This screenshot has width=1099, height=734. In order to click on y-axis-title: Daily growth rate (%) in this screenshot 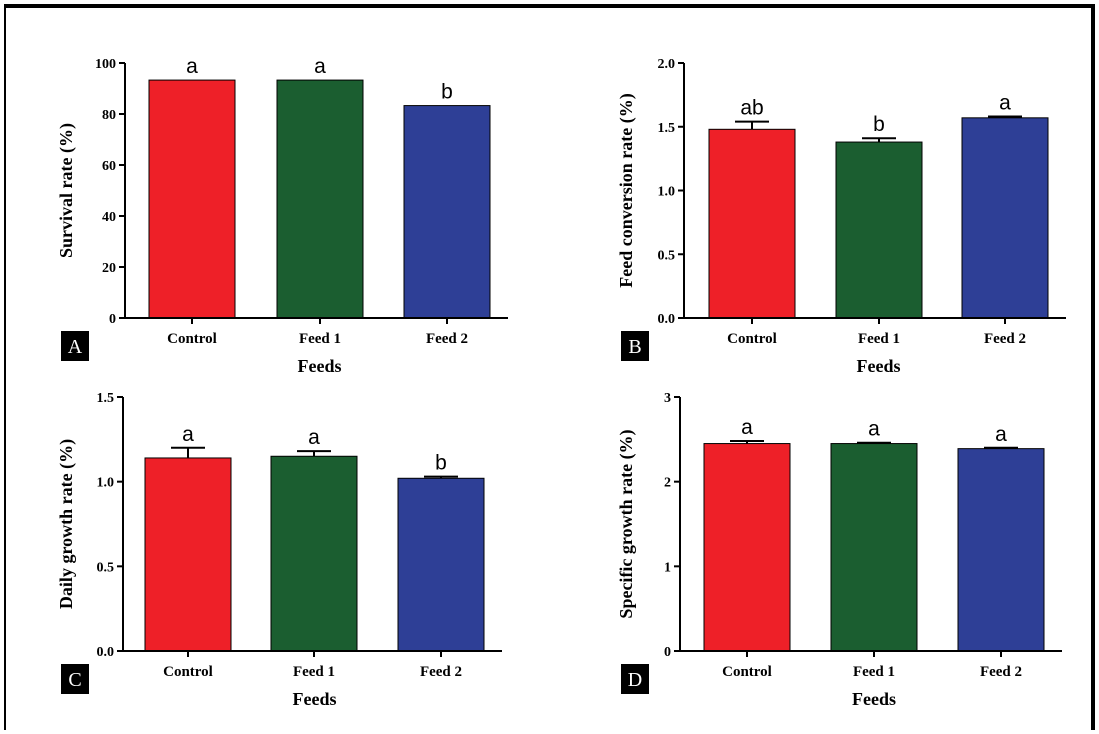, I will do `click(66, 524)`.